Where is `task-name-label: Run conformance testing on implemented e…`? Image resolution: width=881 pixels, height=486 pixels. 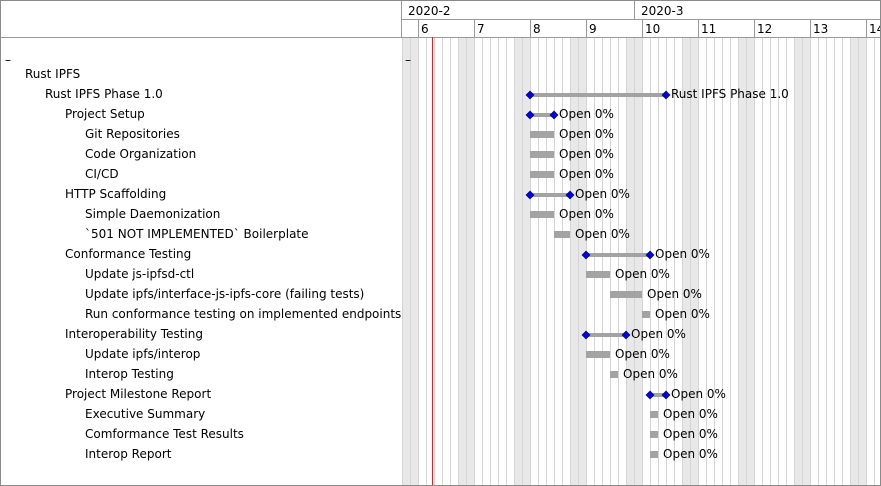
task-name-label: Run conformance testing on implemented e… is located at coordinates (243, 314).